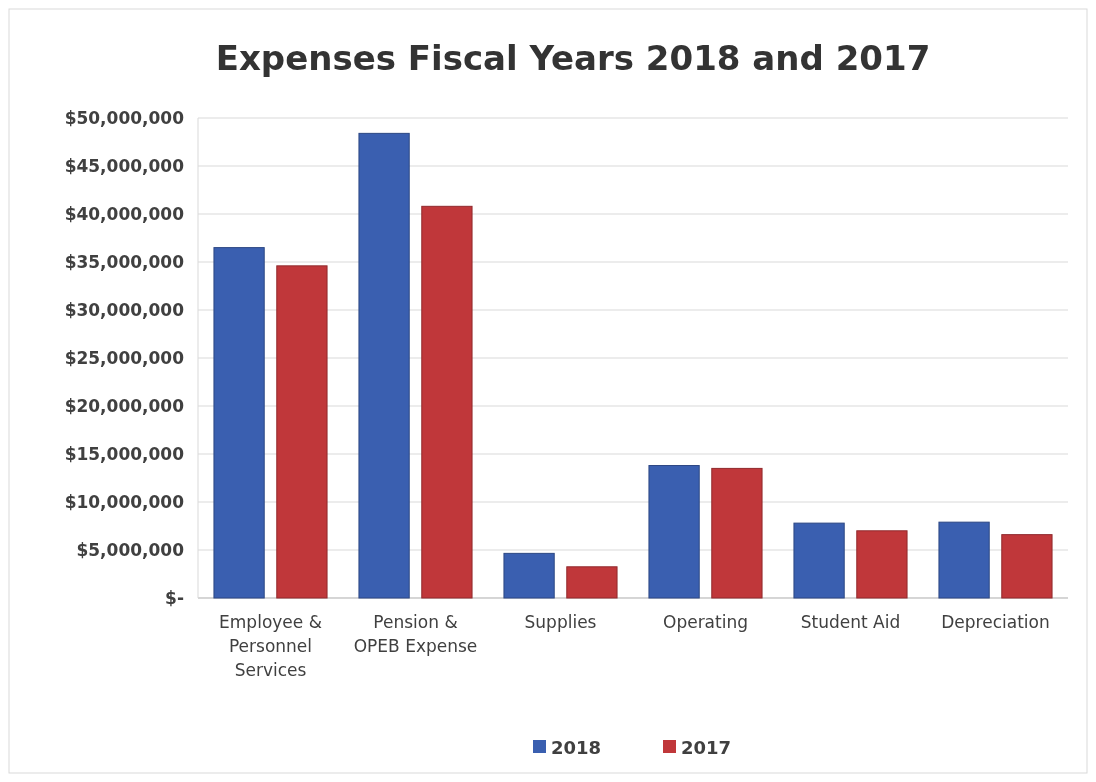 The width and height of the screenshot is (1096, 782). What do you see at coordinates (995, 622) in the screenshot?
I see `x-tick-label: Depreciation` at bounding box center [995, 622].